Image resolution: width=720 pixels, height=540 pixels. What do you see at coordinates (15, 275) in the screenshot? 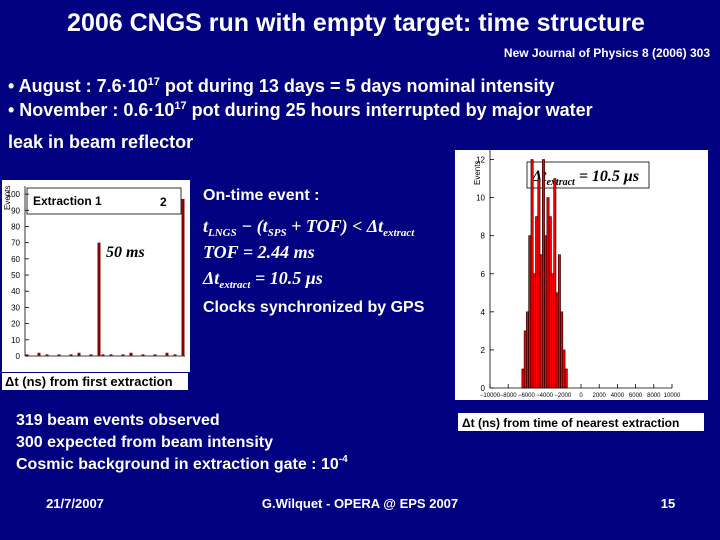
I see `y-tick-label: 50` at bounding box center [15, 275].